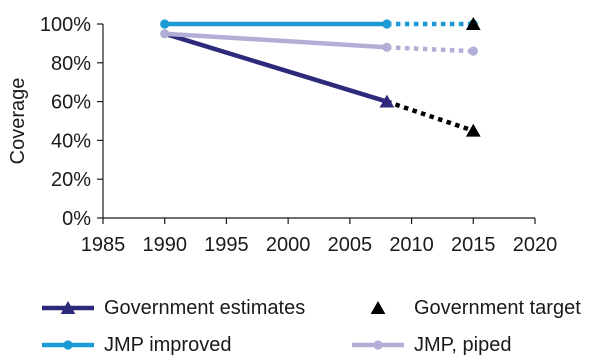 The width and height of the screenshot is (590, 356). I want to click on triangle-markers, so click(430, 77).